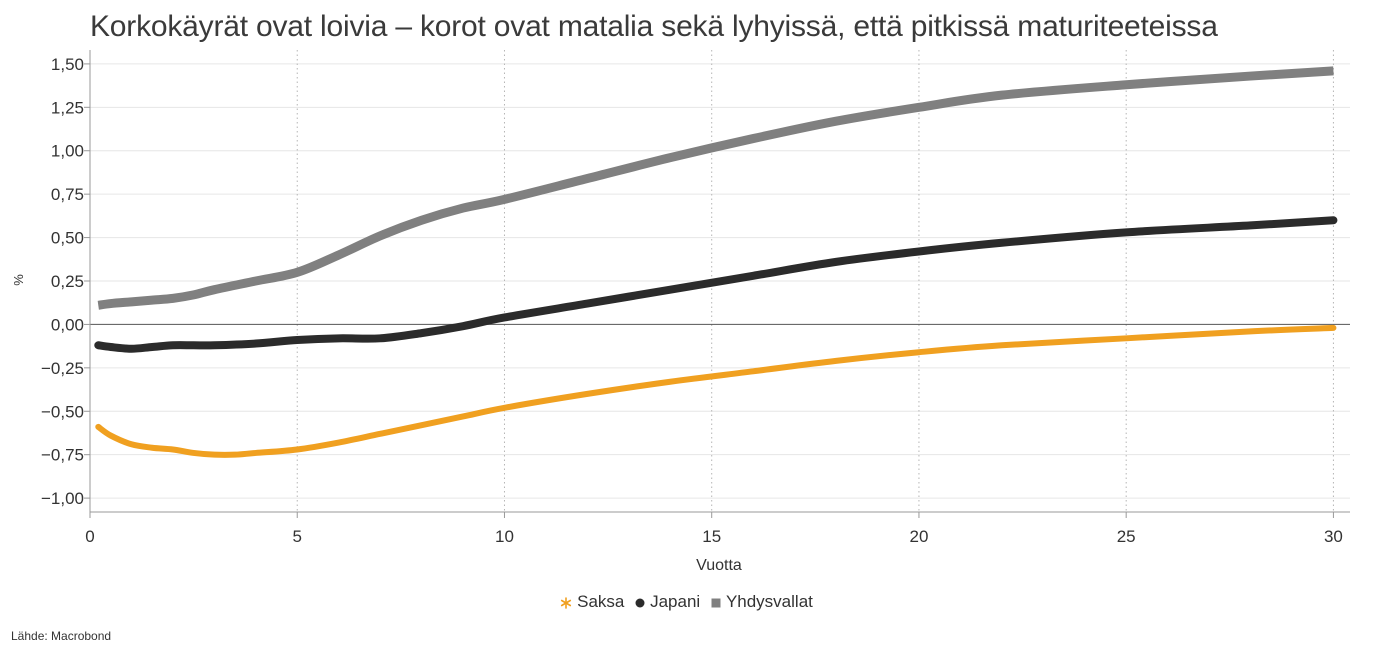 This screenshot has width=1373, height=655. I want to click on y-tick-label: 0,00, so click(67, 324).